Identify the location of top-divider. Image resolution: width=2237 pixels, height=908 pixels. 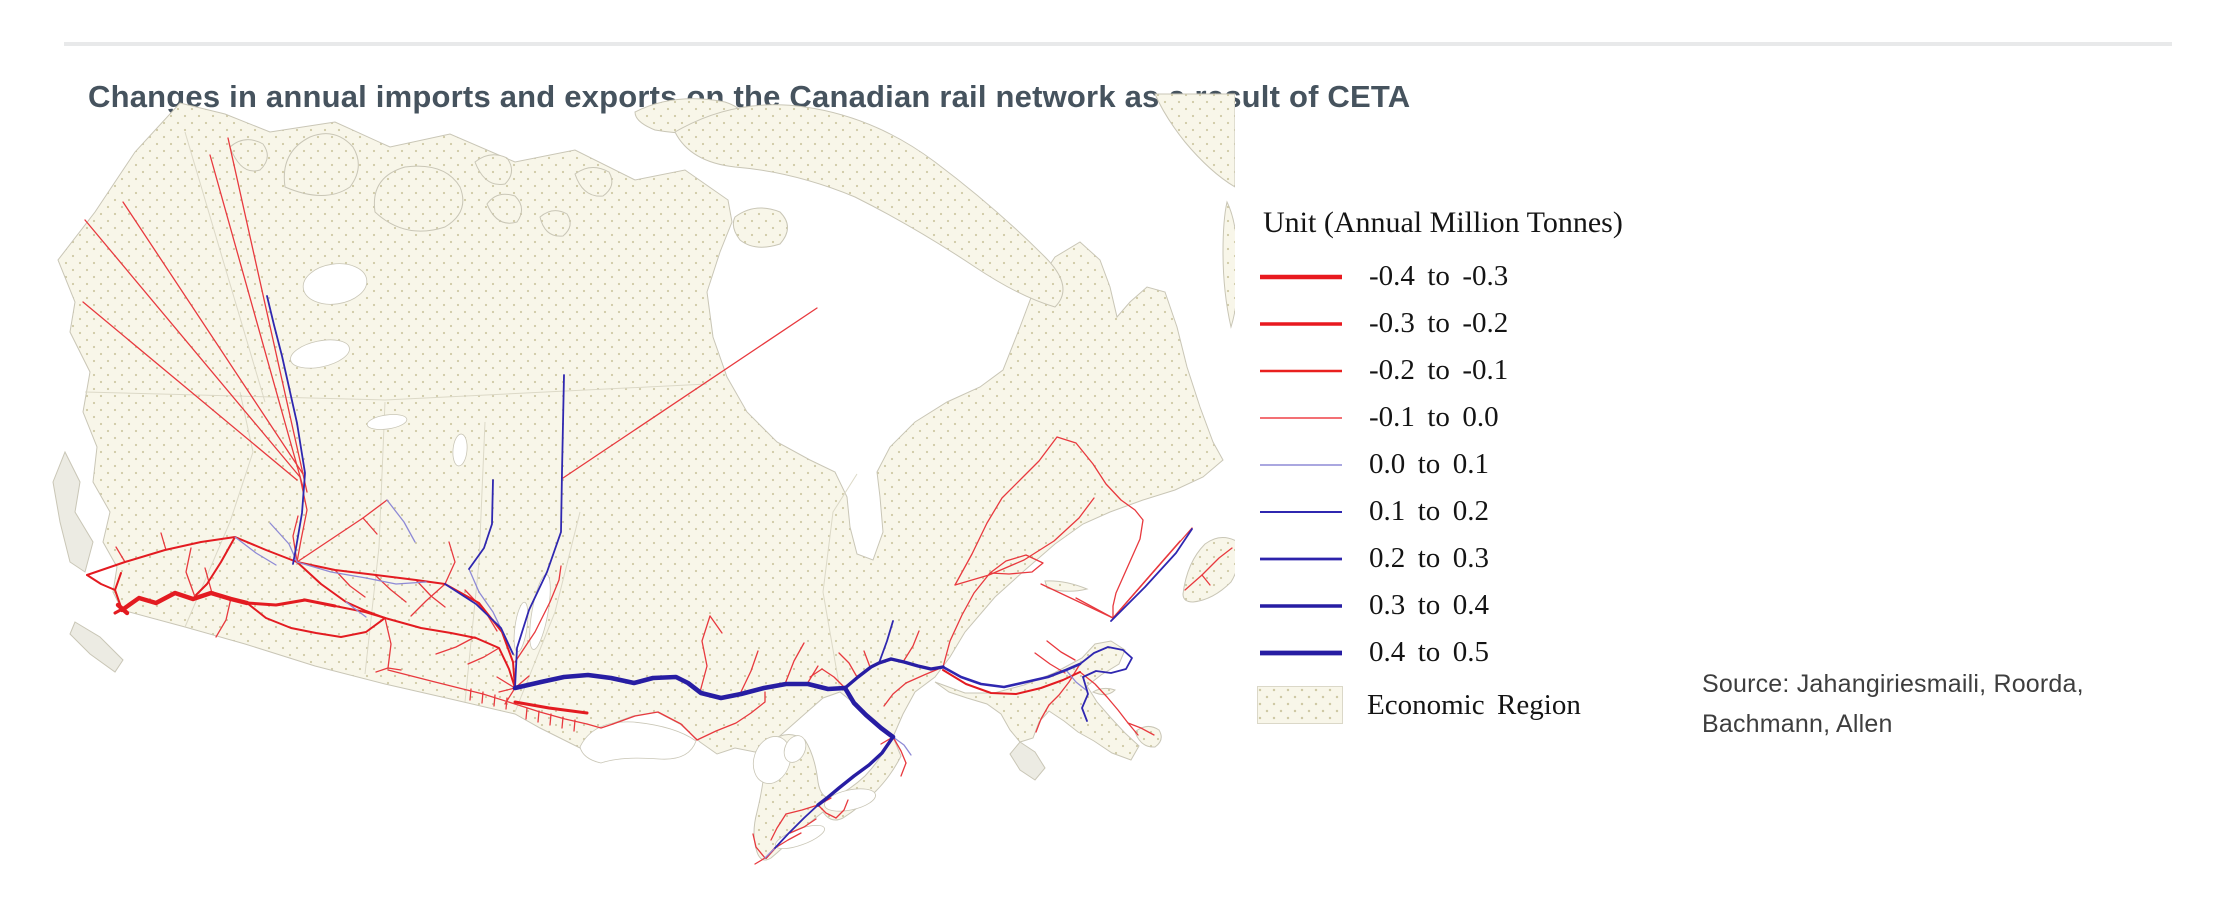
(1118, 44).